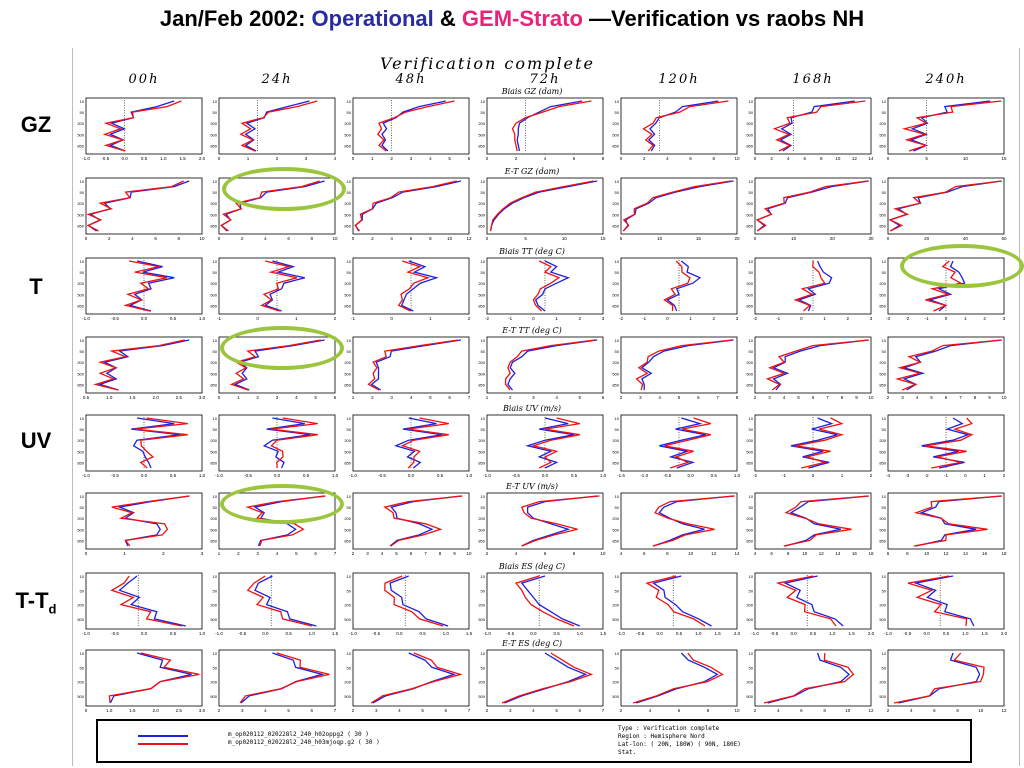  What do you see at coordinates (855, 158) in the screenshot?
I see `x-tick-label: 12` at bounding box center [855, 158].